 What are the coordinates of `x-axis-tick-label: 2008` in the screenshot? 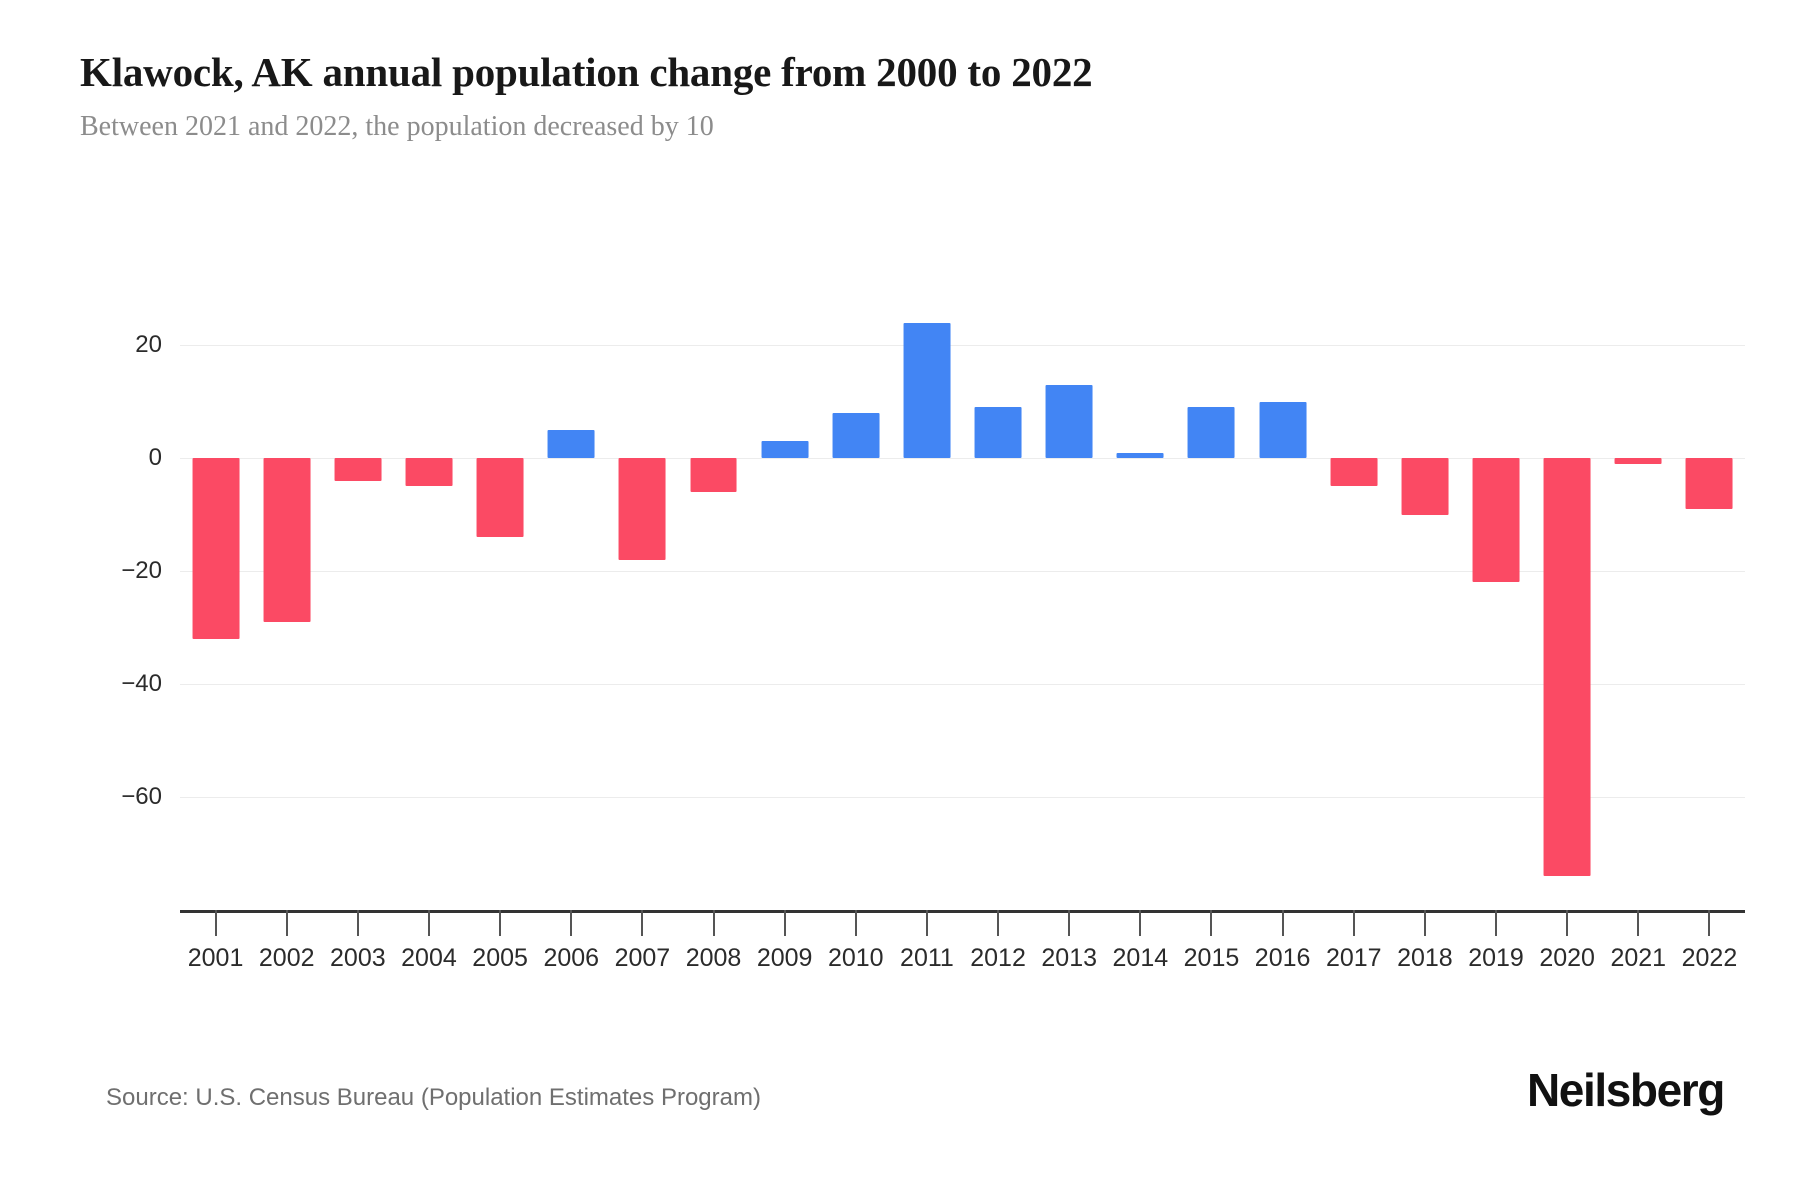 It's located at (713, 958).